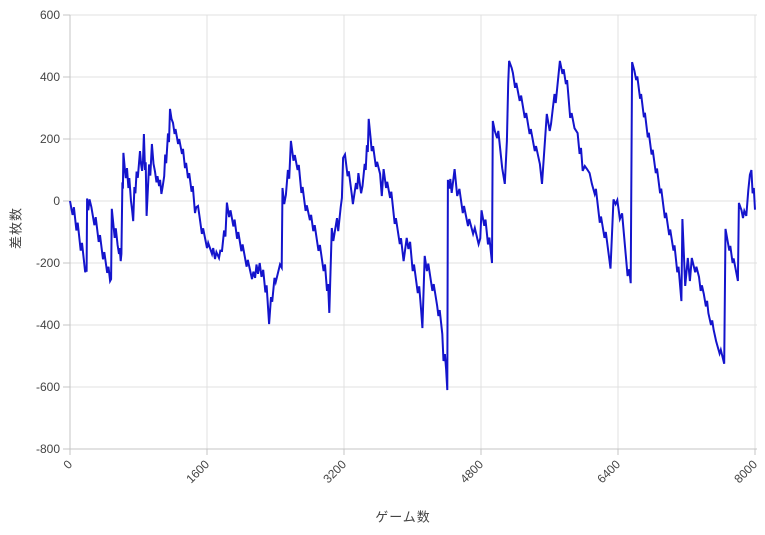  What do you see at coordinates (471, 471) in the screenshot?
I see `x-tick-label: 4800` at bounding box center [471, 471].